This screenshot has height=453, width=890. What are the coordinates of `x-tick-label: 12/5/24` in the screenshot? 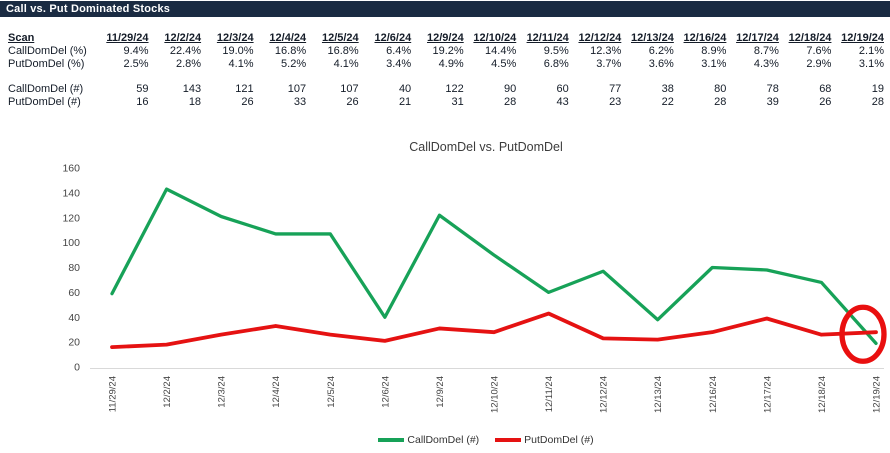 It's located at (331, 392).